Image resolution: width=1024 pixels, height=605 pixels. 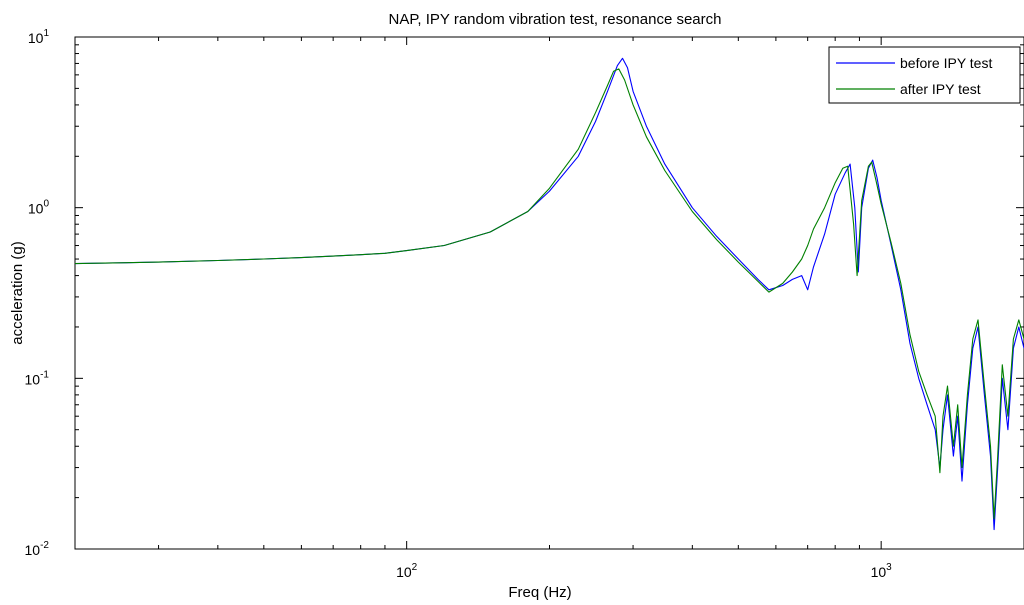 I want to click on legend: before IPY test after IPY test, so click(x=924, y=75).